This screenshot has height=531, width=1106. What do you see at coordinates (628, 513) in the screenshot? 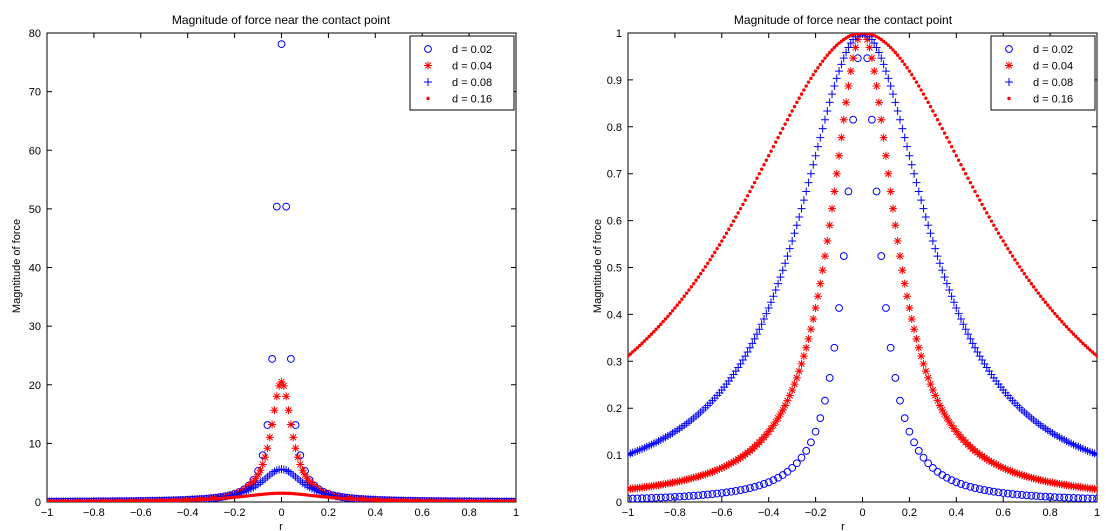
I see `x-tick-label: −1` at bounding box center [628, 513].